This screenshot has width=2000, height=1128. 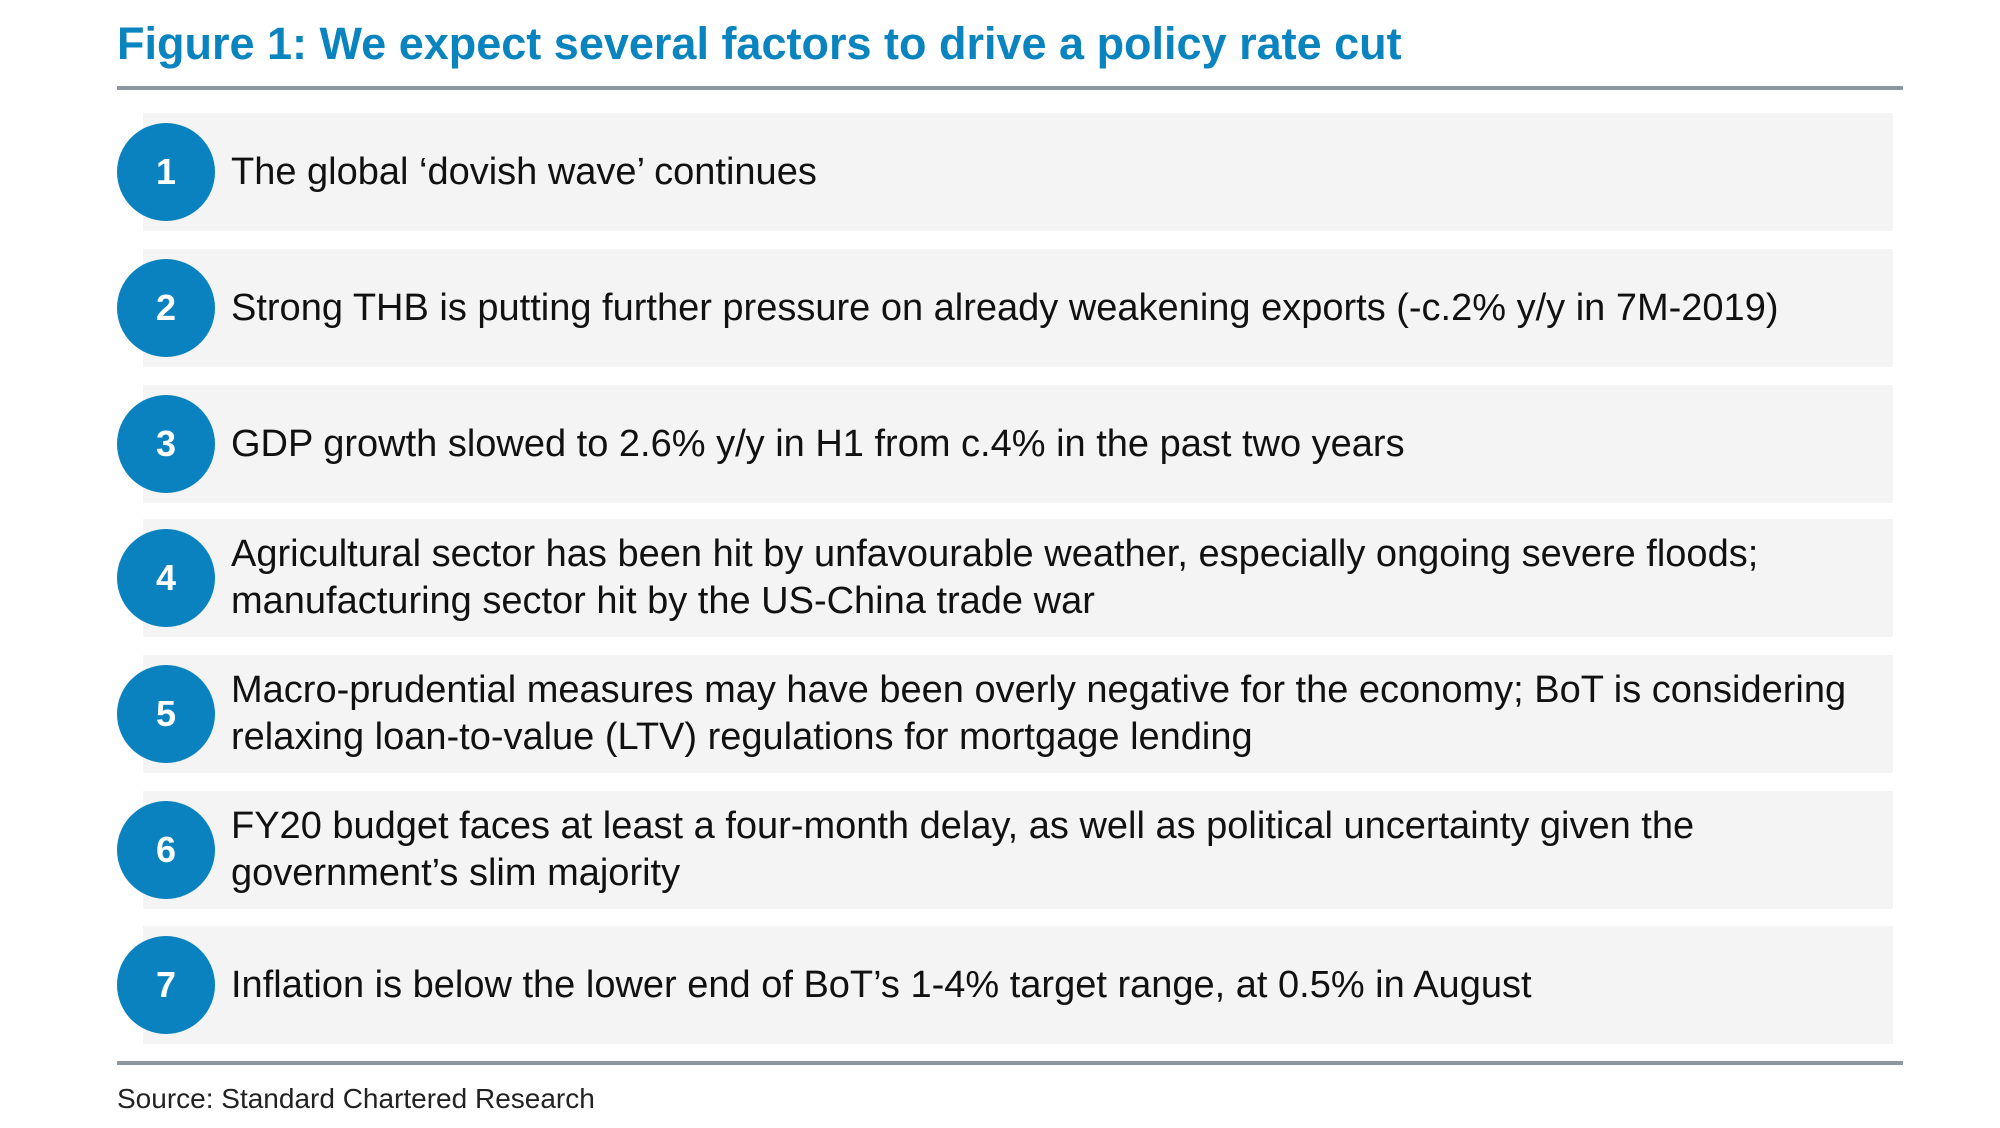 I want to click on number-badge: 7, so click(x=166, y=985).